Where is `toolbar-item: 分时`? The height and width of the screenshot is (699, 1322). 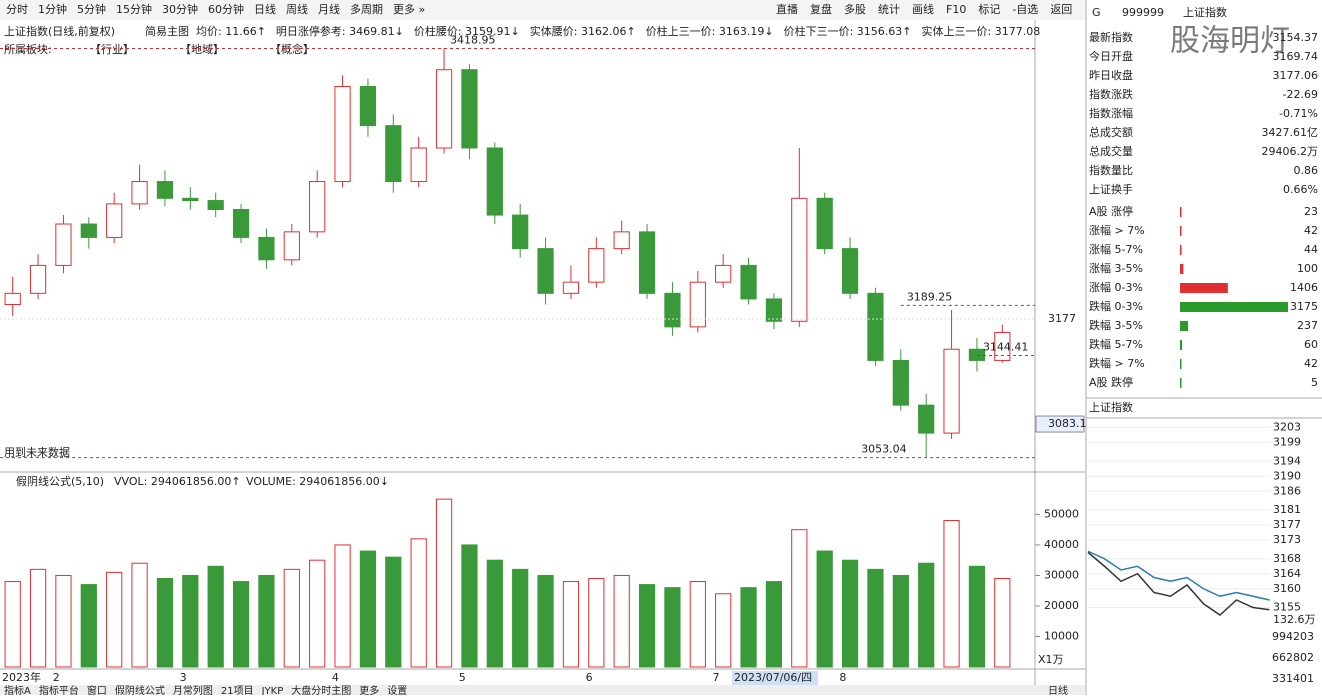
toolbar-item: 分时 is located at coordinates (17, 9).